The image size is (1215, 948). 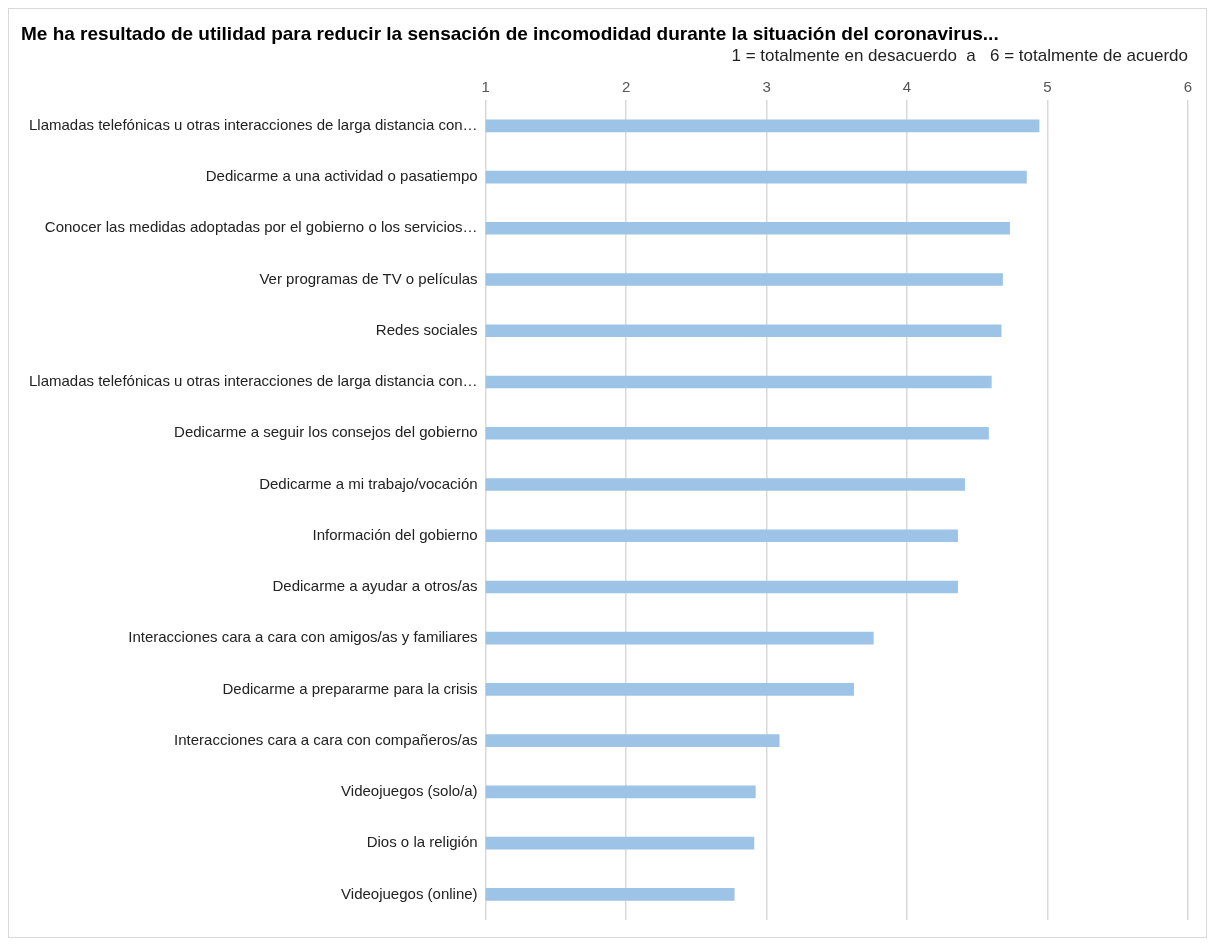 I want to click on x-tick-label: 4, so click(x=907, y=87).